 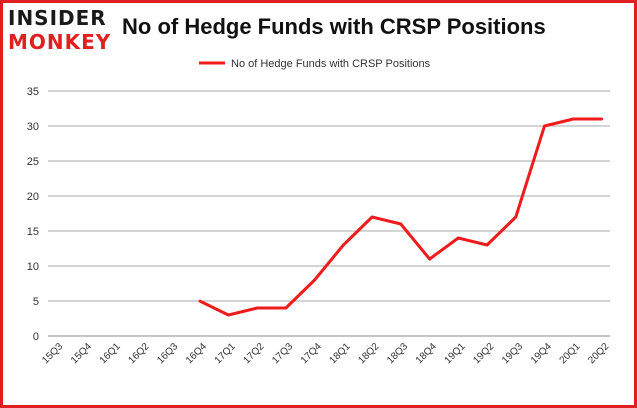 I want to click on data-point-17Q4, so click(x=314, y=280).